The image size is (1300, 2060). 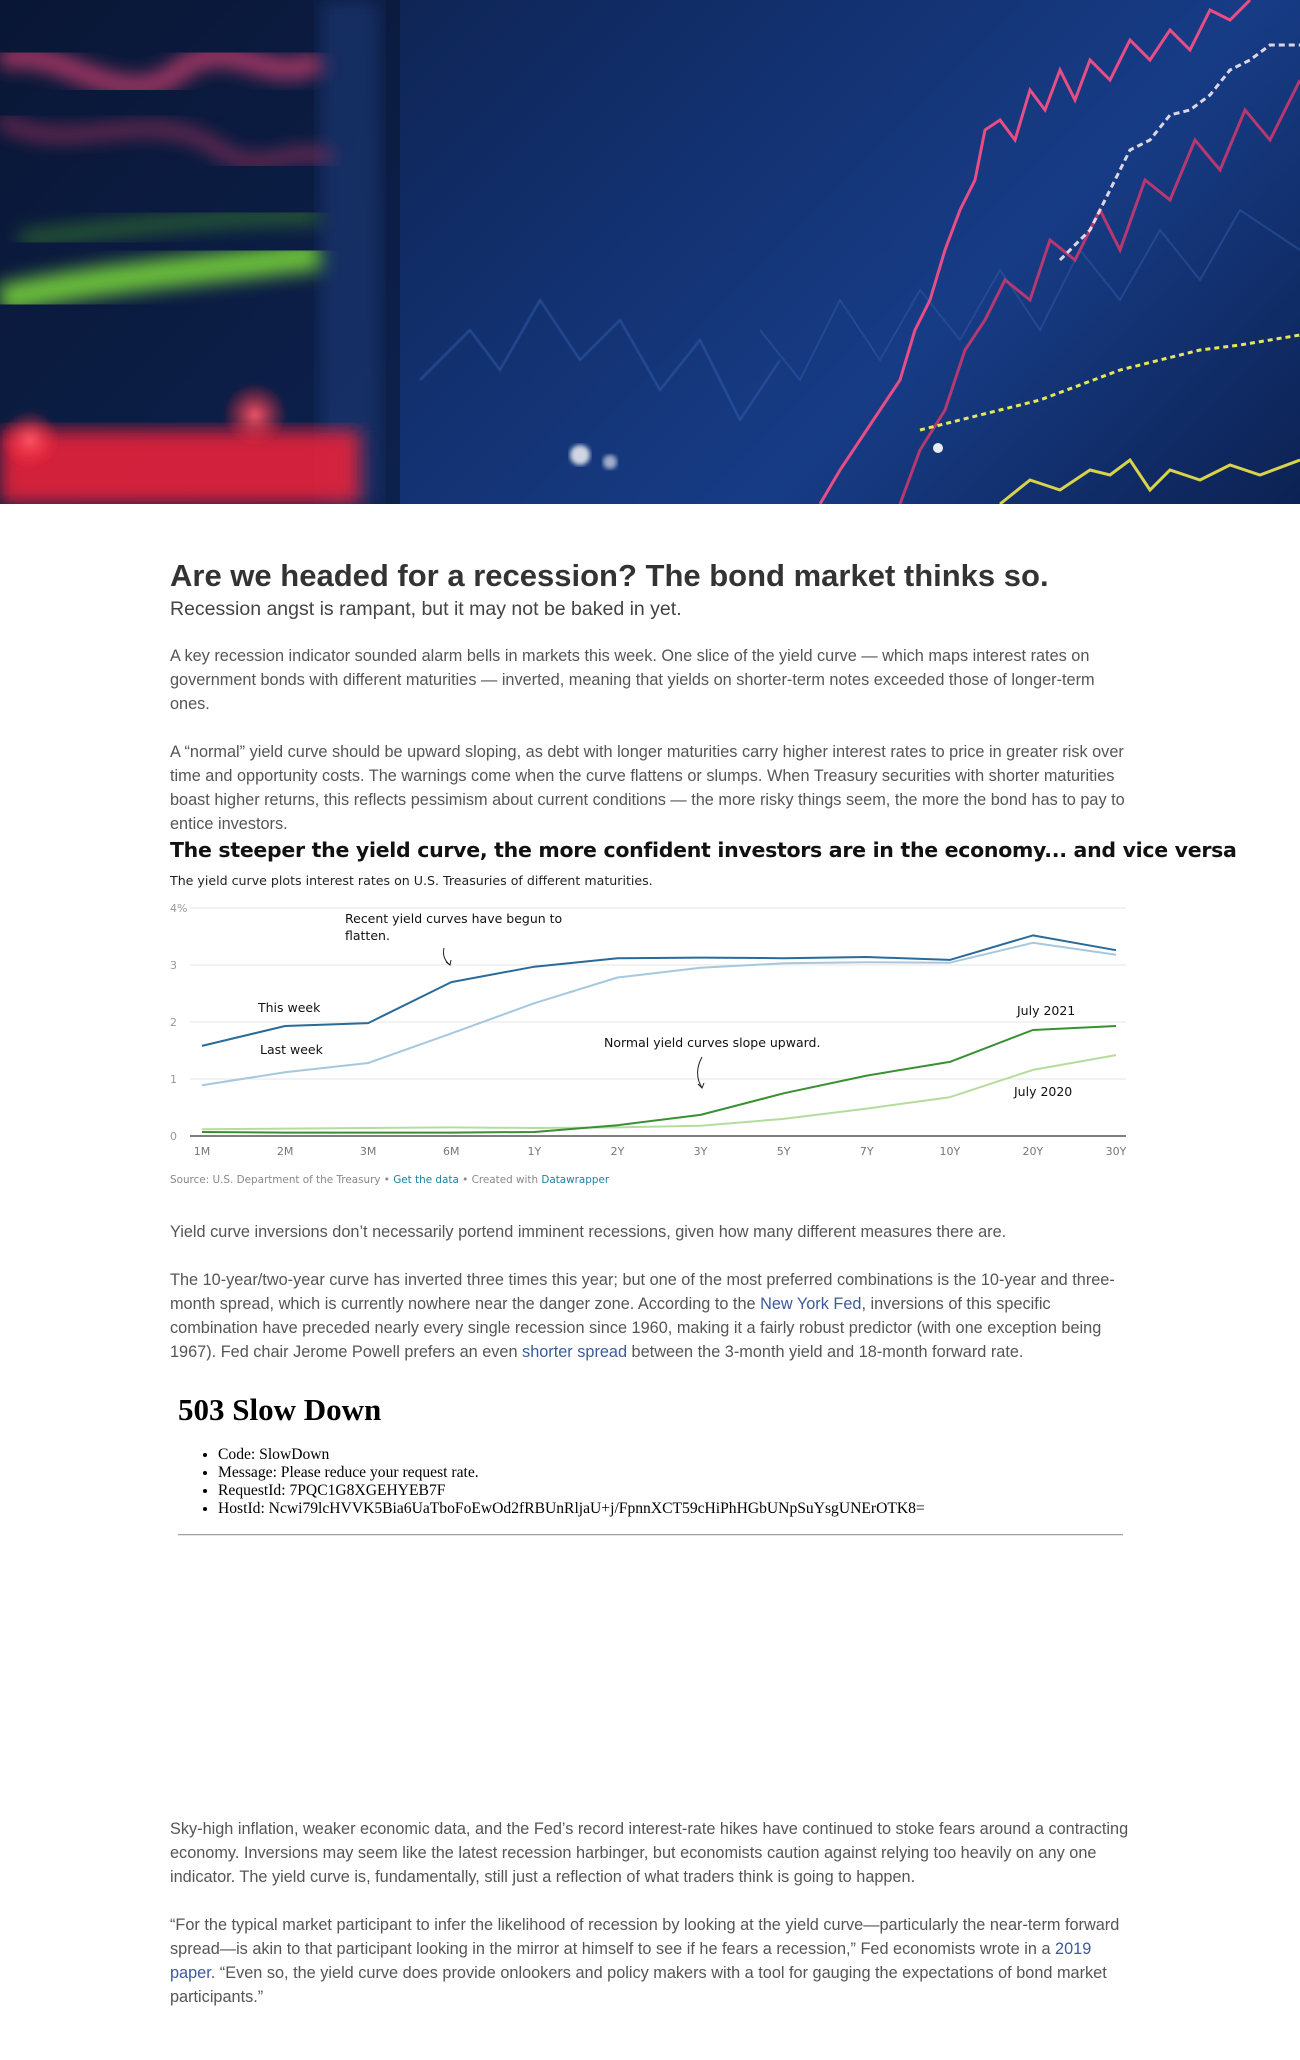 What do you see at coordinates (292, 1049) in the screenshot?
I see `label-last-week: Last week` at bounding box center [292, 1049].